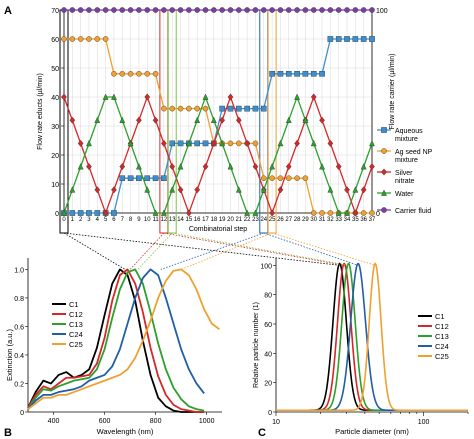 The image size is (474, 439). I want to click on y2-tick-label: 0, so click(378, 214).